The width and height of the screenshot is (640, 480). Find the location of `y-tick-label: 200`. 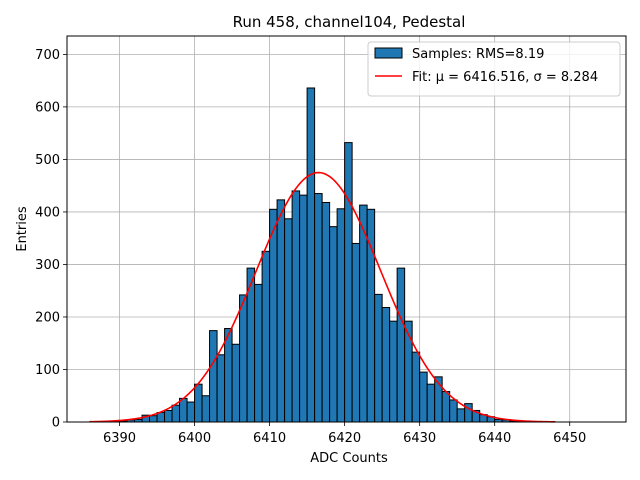

y-tick-label: 200 is located at coordinates (47, 317).